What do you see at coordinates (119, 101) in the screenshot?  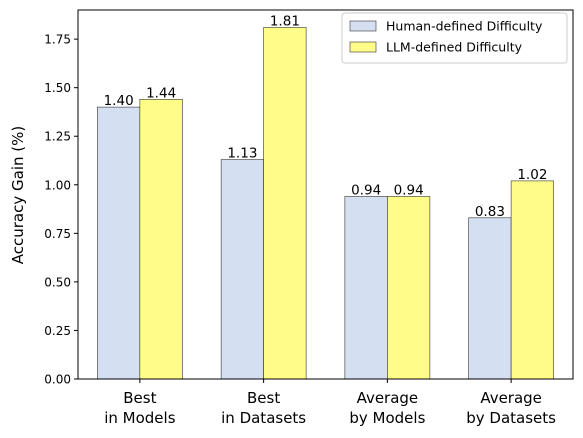 I see `data-label-human-0: 1.40` at bounding box center [119, 101].